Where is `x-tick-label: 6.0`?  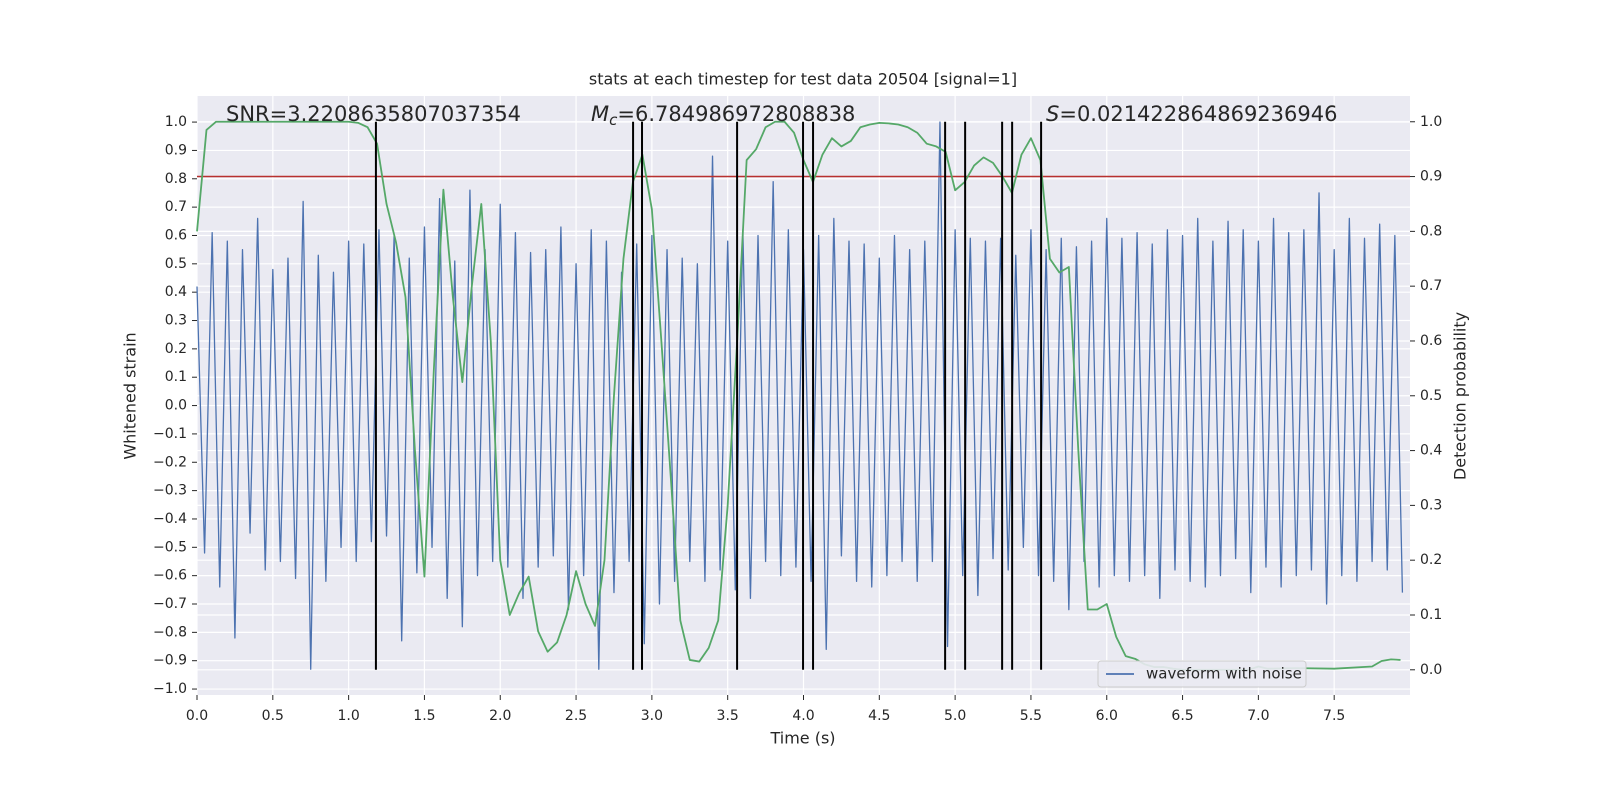 x-tick-label: 6.0 is located at coordinates (1107, 716).